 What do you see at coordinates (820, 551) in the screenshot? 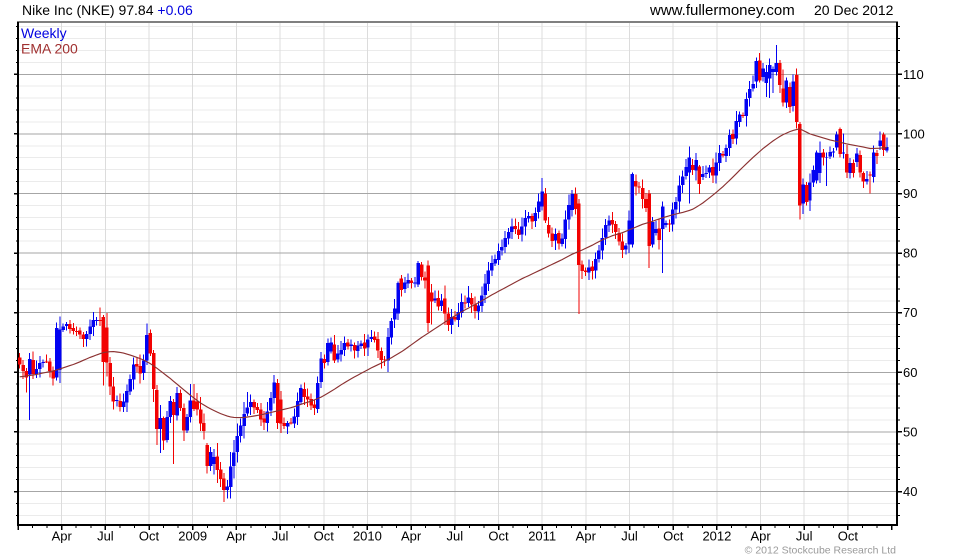
I see `svg-text: © 2012 Stockcube Research Ltd` at bounding box center [820, 551].